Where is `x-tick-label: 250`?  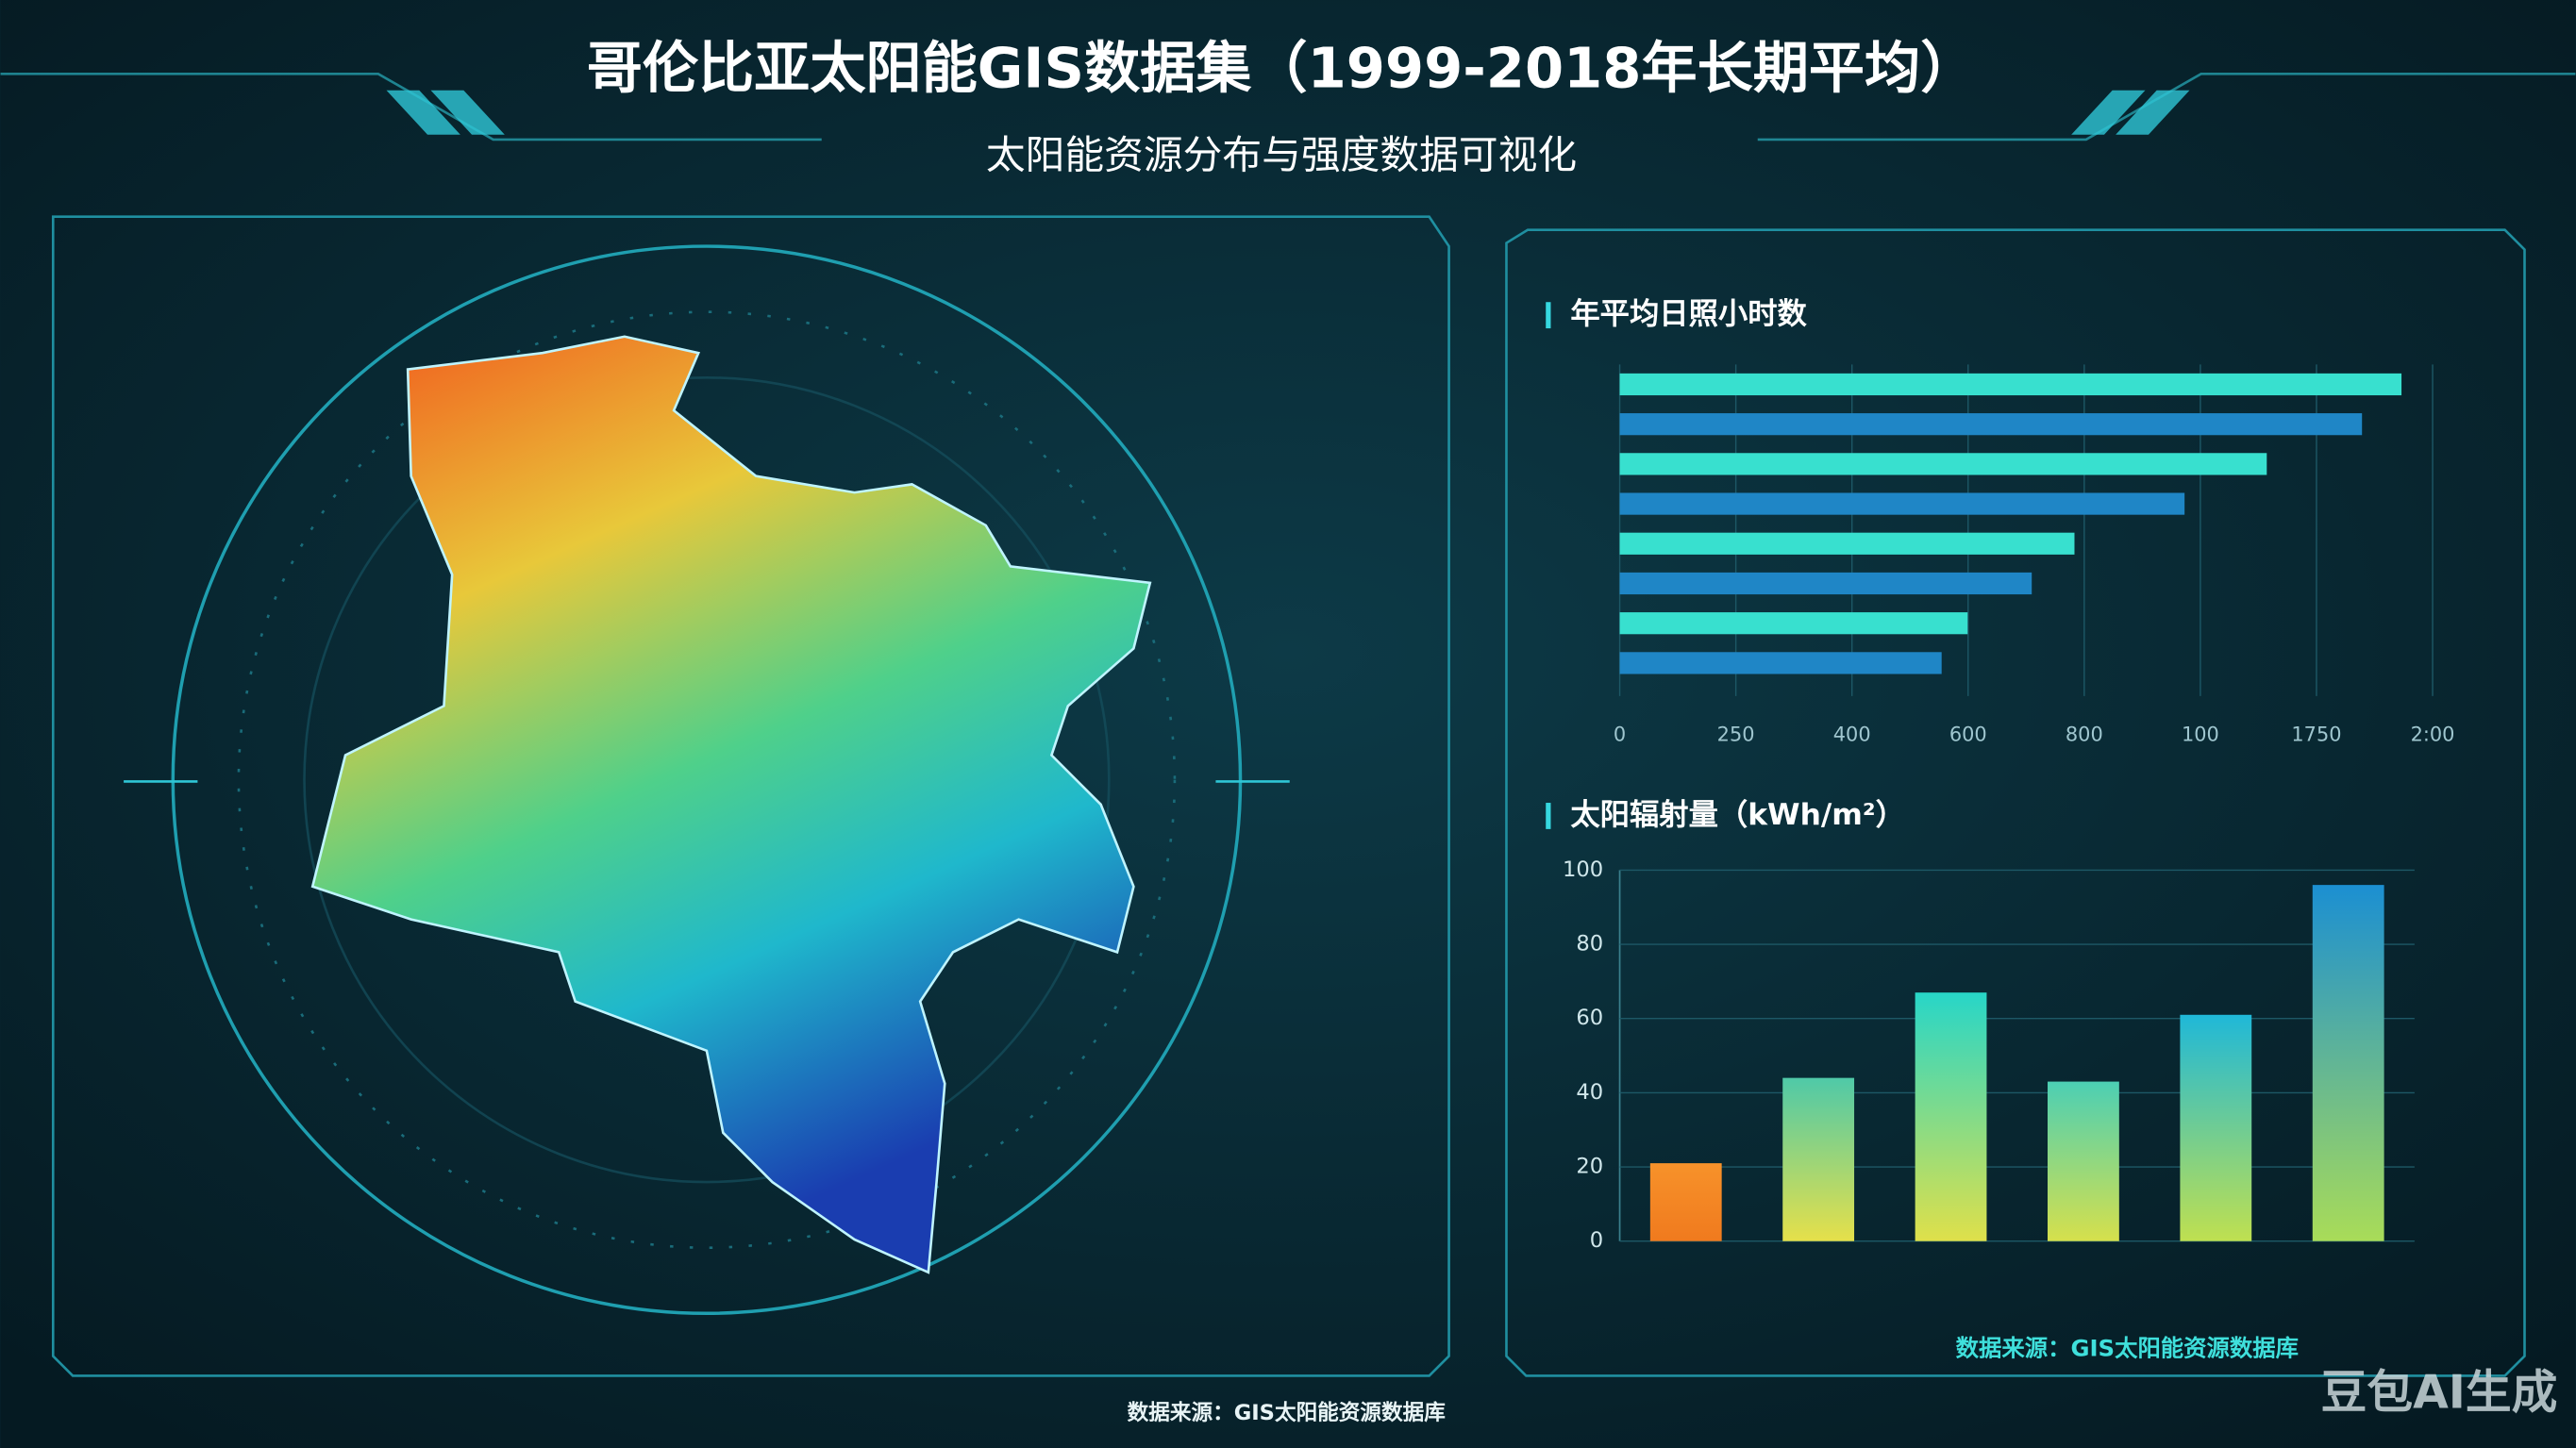
x-tick-label: 250 is located at coordinates (1736, 735).